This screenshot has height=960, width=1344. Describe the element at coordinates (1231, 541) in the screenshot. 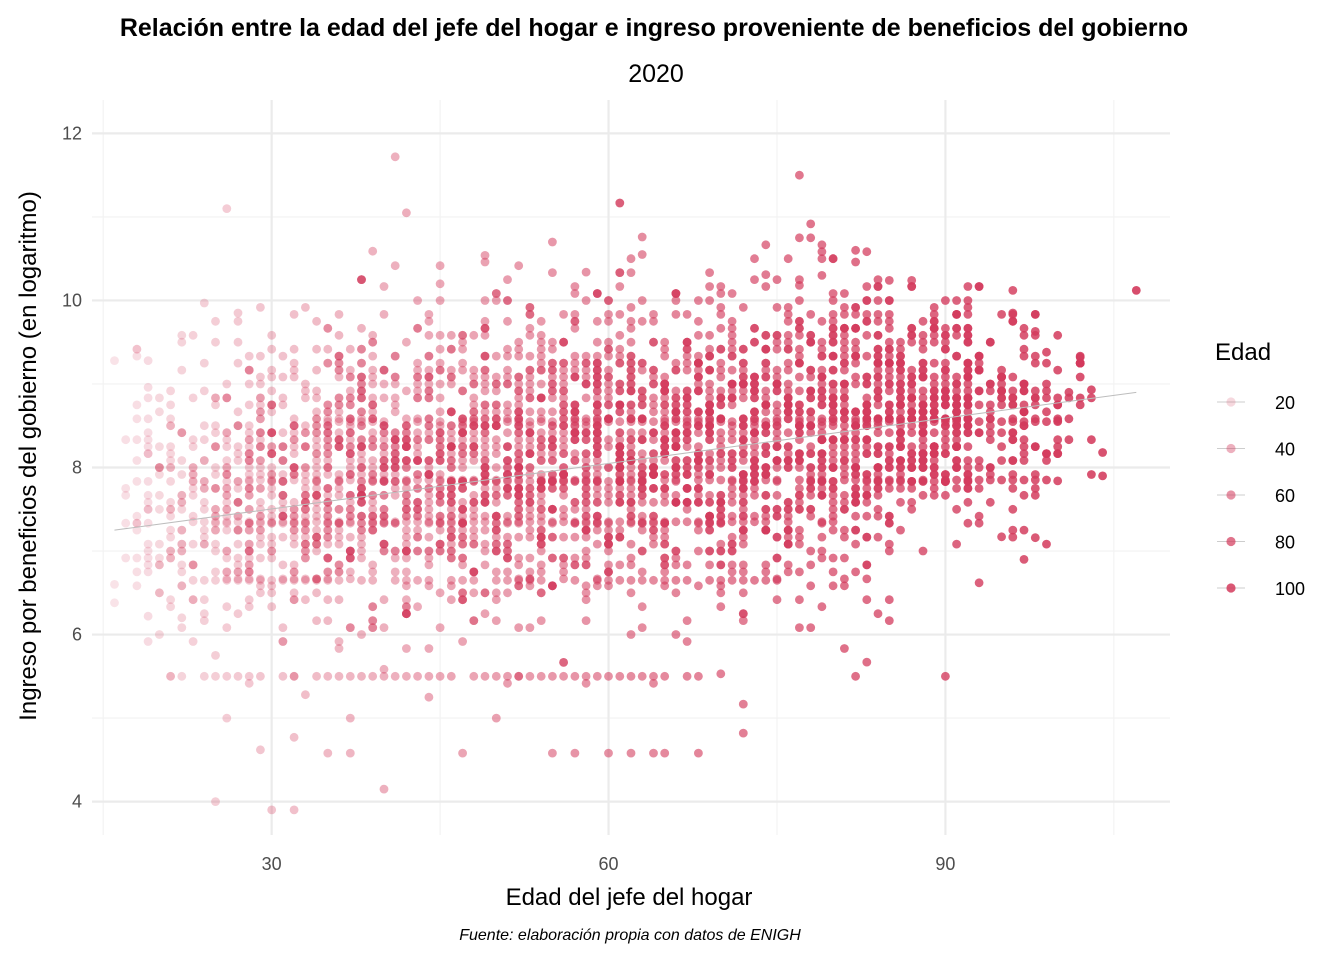

I see `legend-swatch` at that location.